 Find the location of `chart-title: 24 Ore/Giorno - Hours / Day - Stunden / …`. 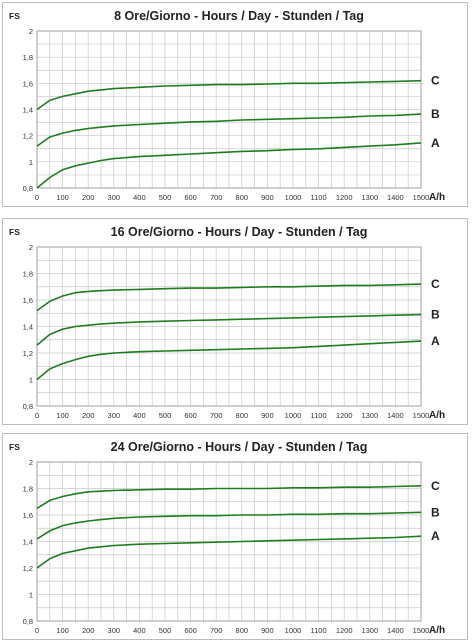

chart-title: 24 Ore/Giorno - Hours / Day - Stunden / … is located at coordinates (239, 447).